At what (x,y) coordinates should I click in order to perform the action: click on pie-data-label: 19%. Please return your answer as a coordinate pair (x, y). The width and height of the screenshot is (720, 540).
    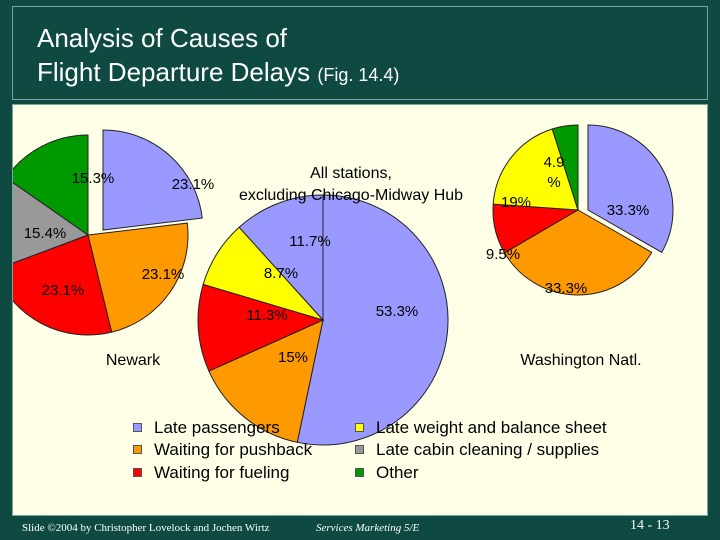
    Looking at the image, I should click on (516, 202).